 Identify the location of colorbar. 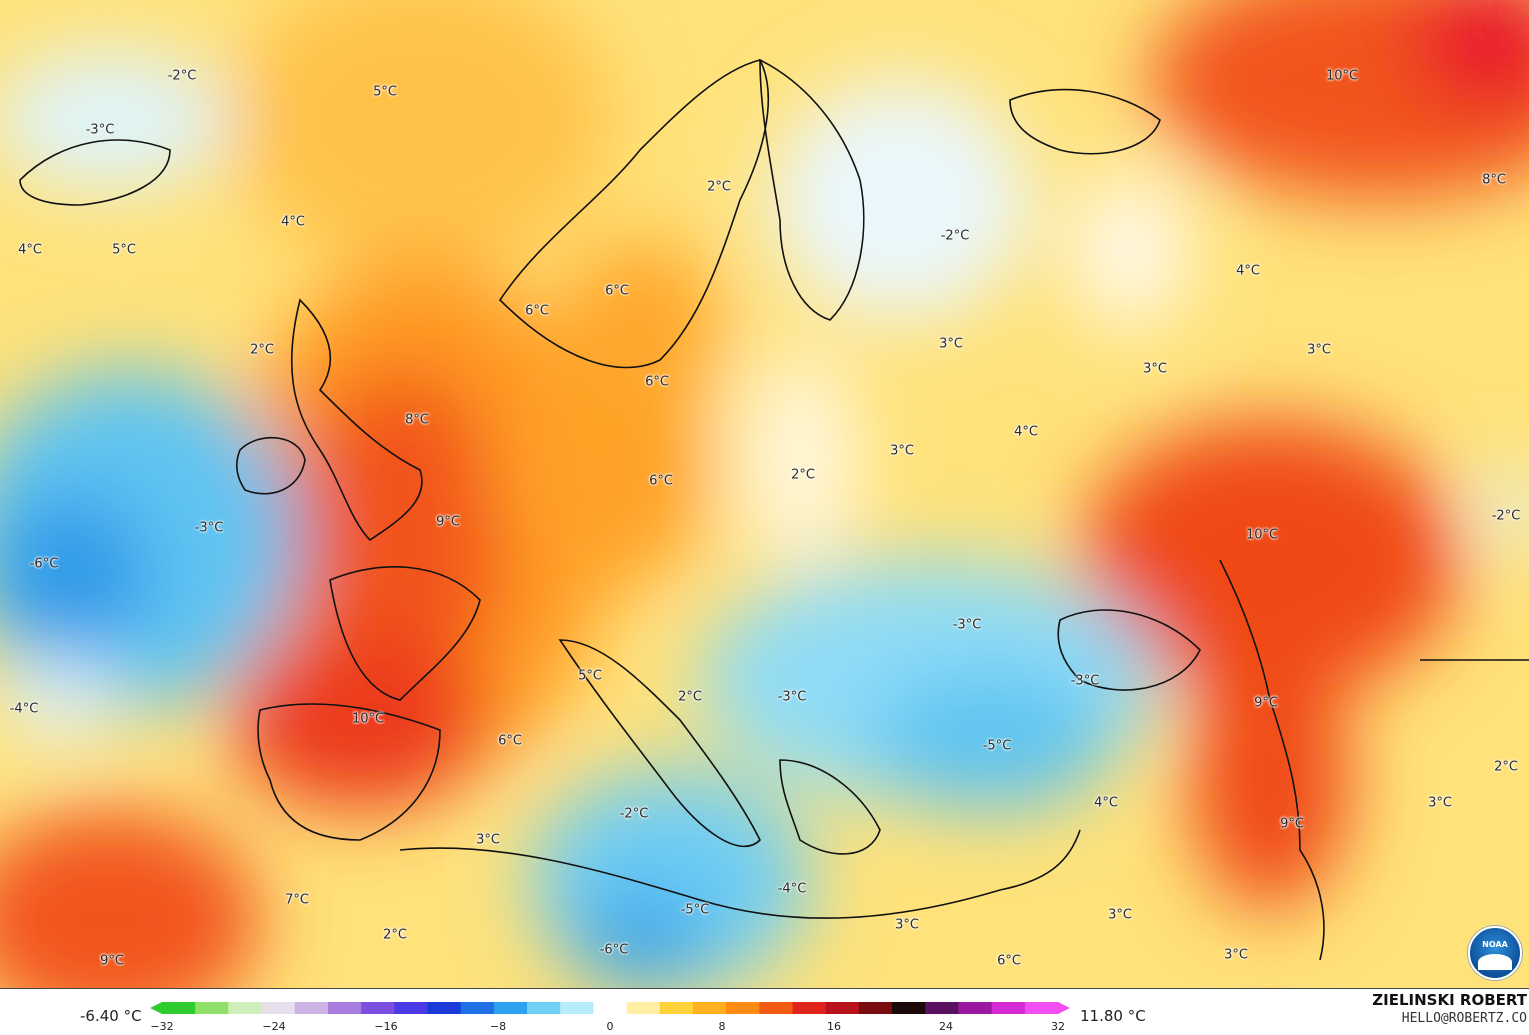
(610, 1008).